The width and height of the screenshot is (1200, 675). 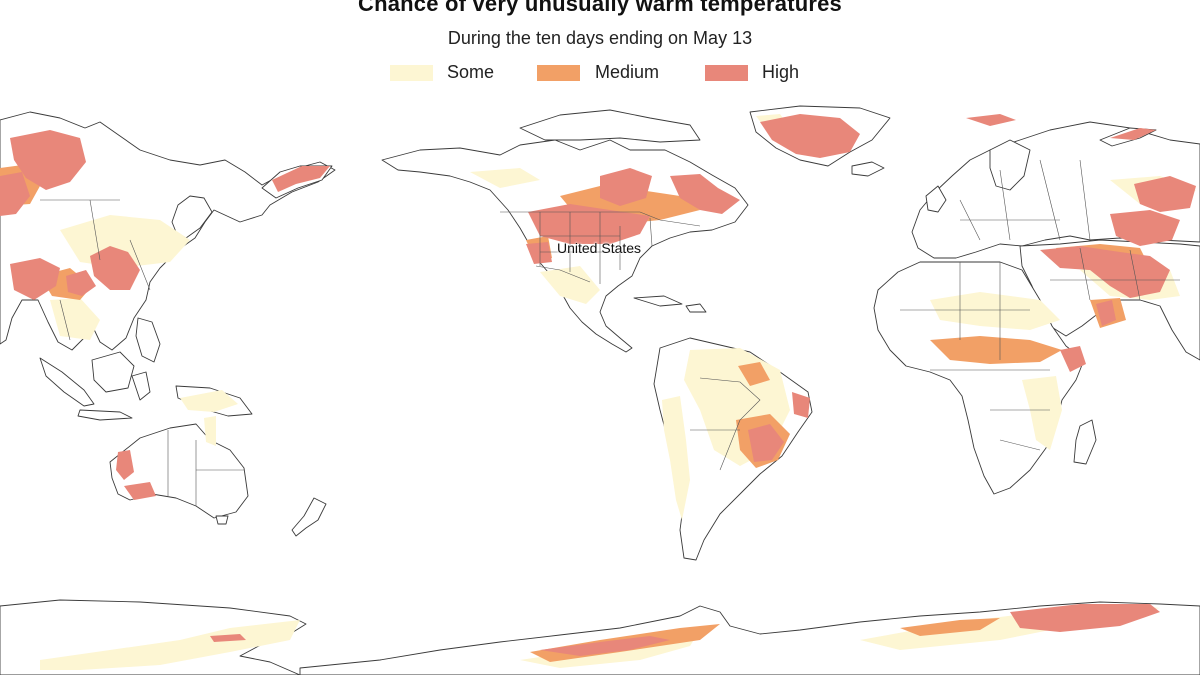 I want to click on shade-high-greenland, so click(x=810, y=136).